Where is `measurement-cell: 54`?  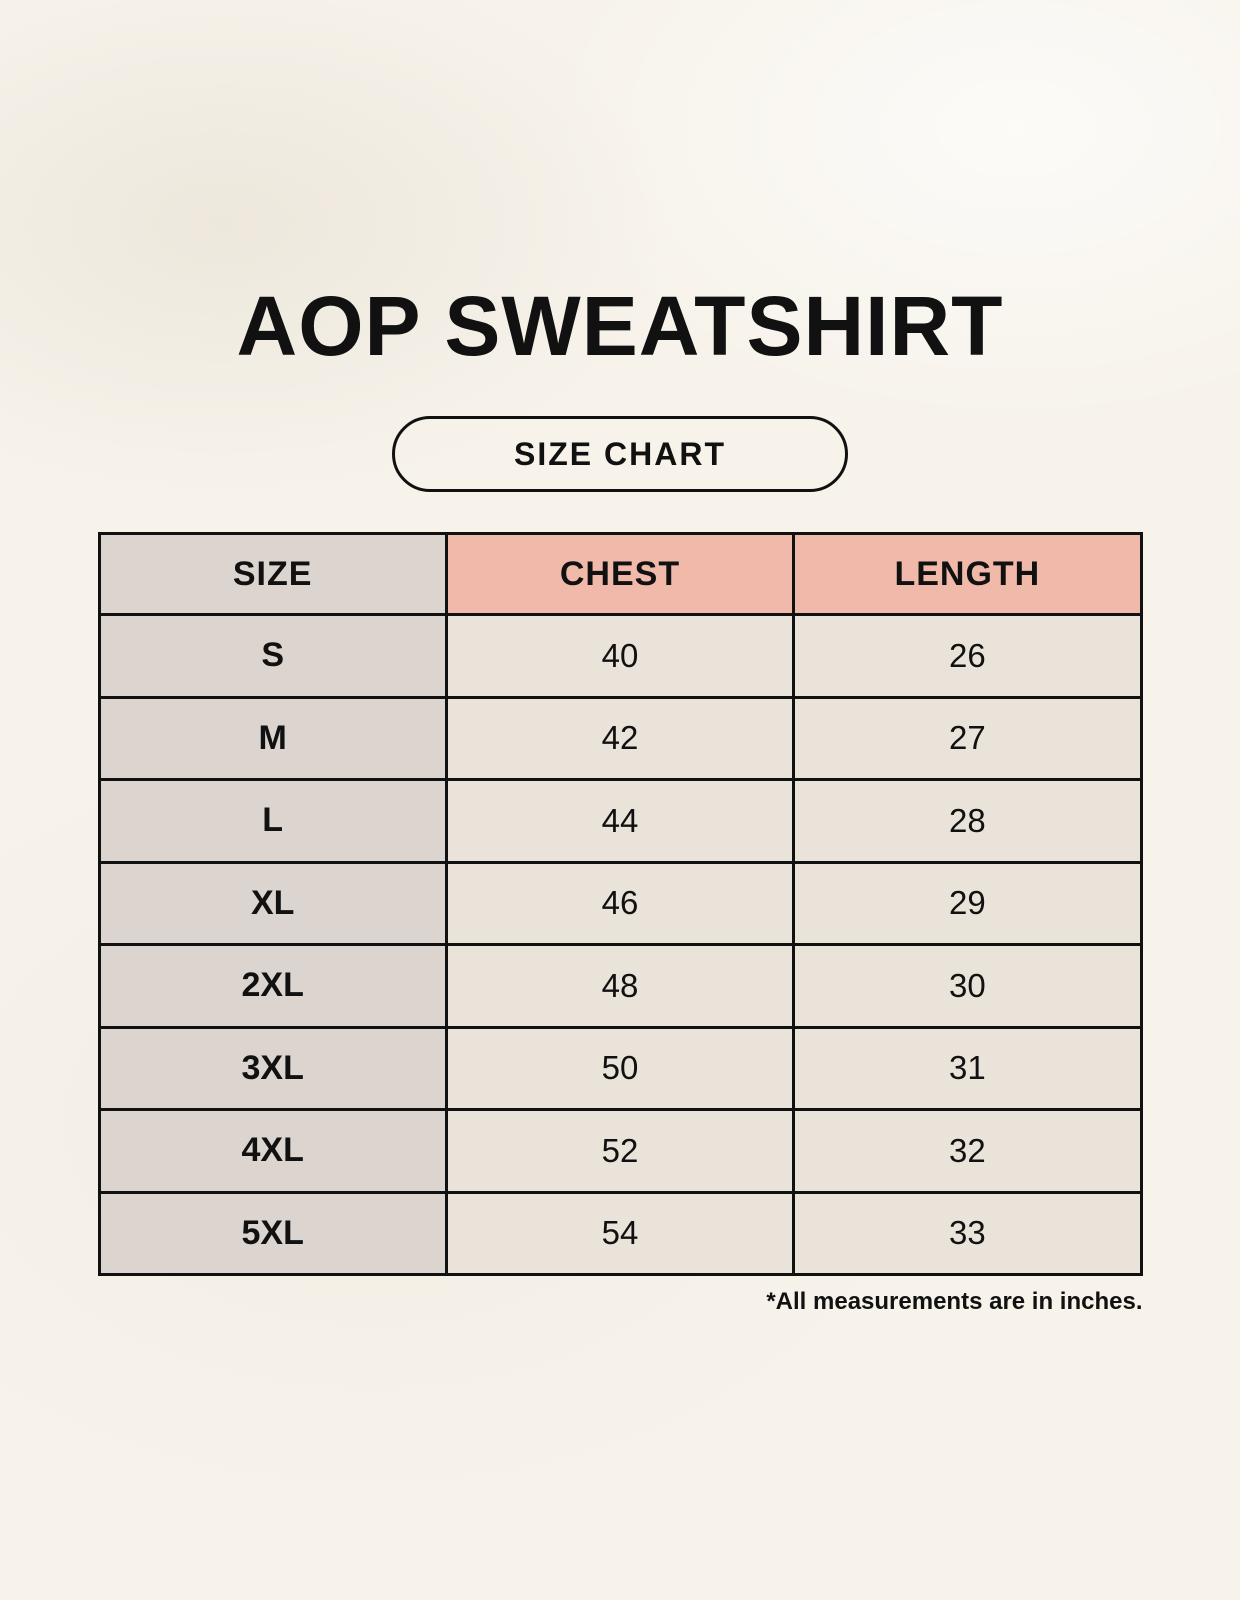 measurement-cell: 54 is located at coordinates (620, 1233).